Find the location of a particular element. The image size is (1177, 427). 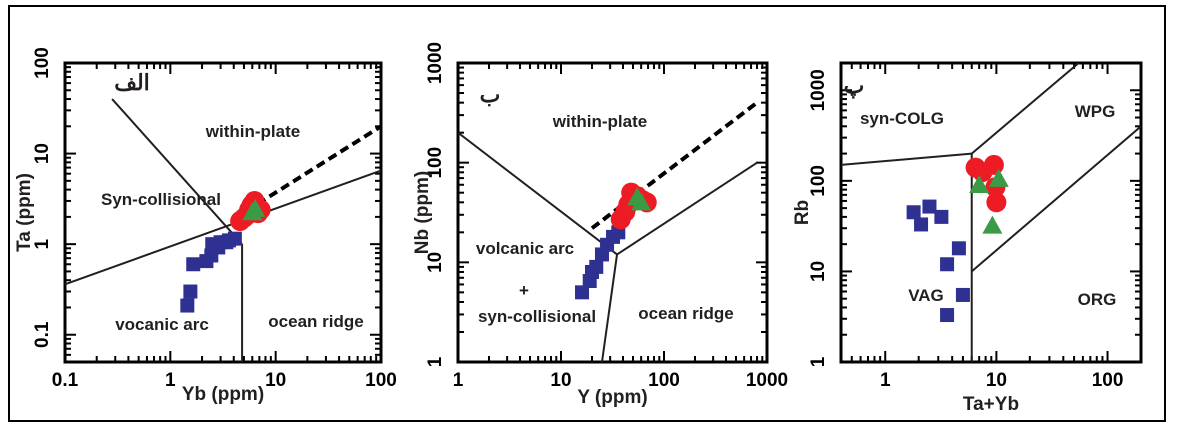

panel-label: پ is located at coordinates (854, 86).